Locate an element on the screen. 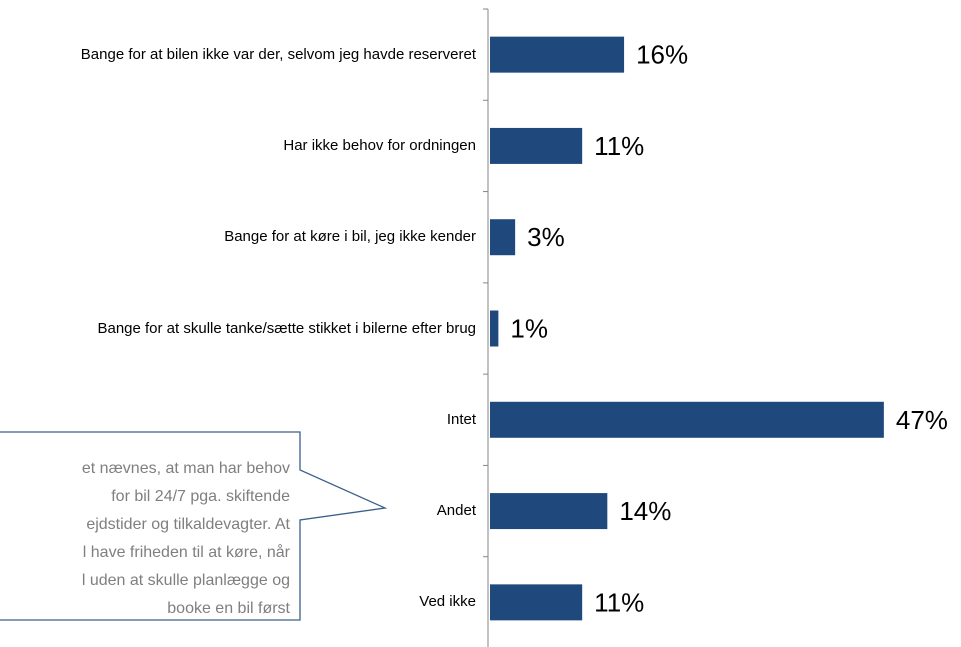 The width and height of the screenshot is (961, 647). category-label: Ved ikke is located at coordinates (447, 602).